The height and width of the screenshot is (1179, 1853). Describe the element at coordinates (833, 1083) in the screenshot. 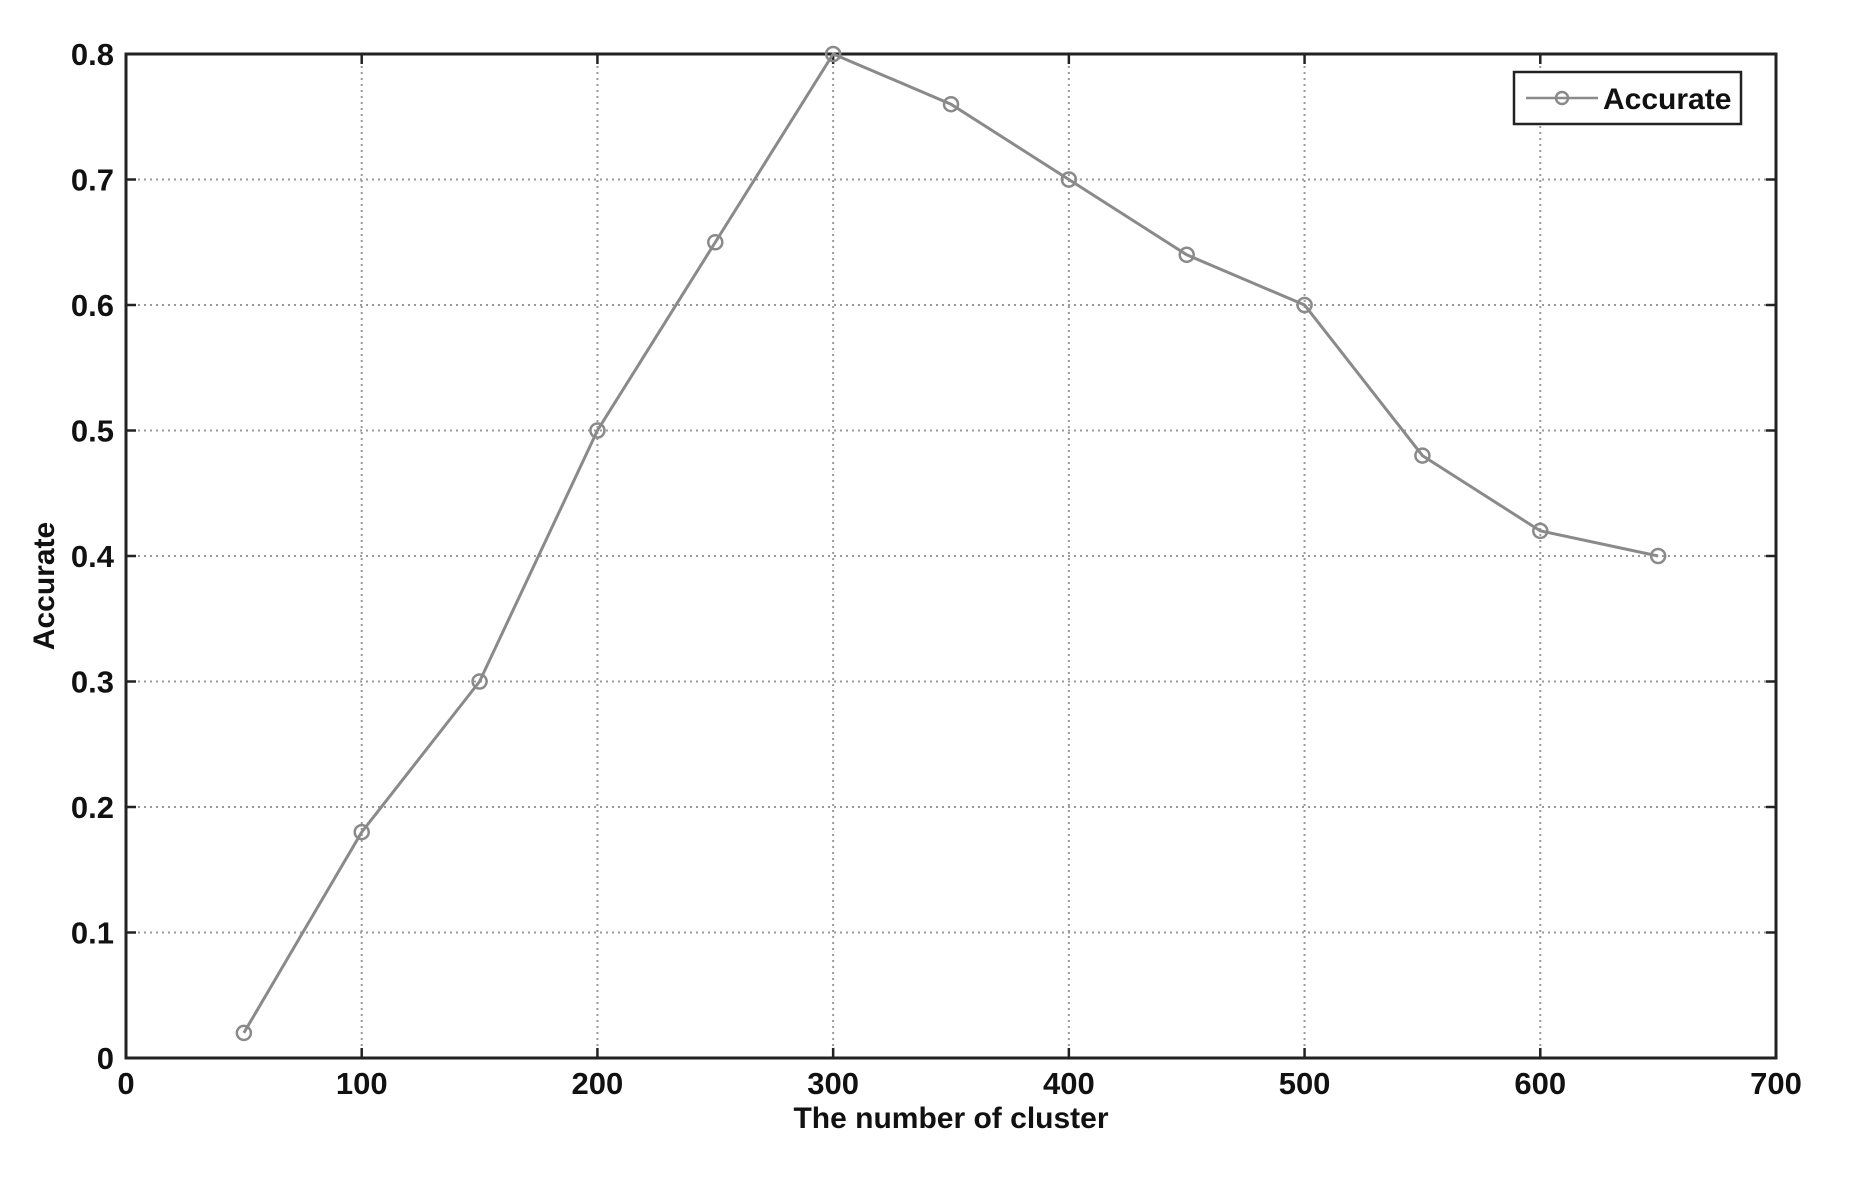

I see `x-tick-label: 300` at that location.